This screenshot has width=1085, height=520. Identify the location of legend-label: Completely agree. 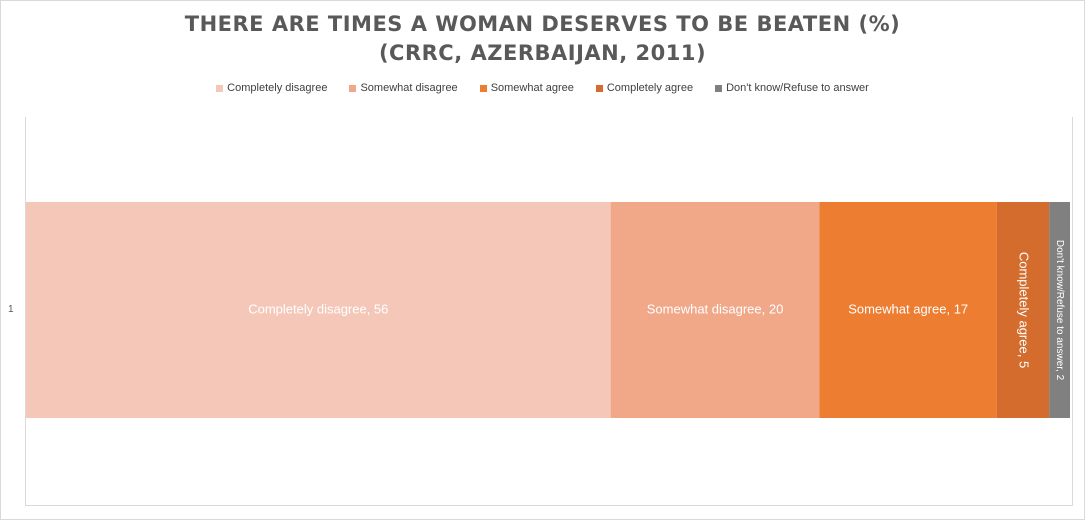
(650, 88).